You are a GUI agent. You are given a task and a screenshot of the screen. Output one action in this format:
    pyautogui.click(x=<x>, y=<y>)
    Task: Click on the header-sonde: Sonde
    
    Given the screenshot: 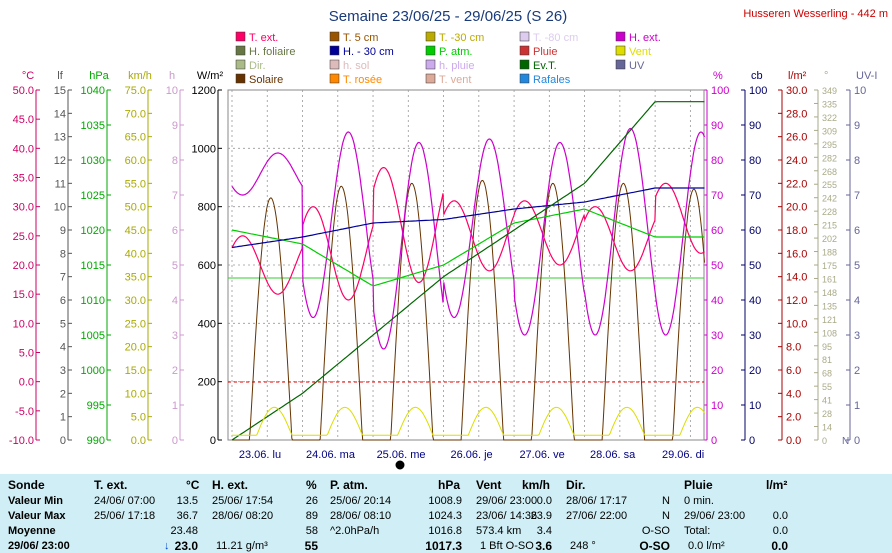 What is the action you would take?
    pyautogui.click(x=26, y=485)
    